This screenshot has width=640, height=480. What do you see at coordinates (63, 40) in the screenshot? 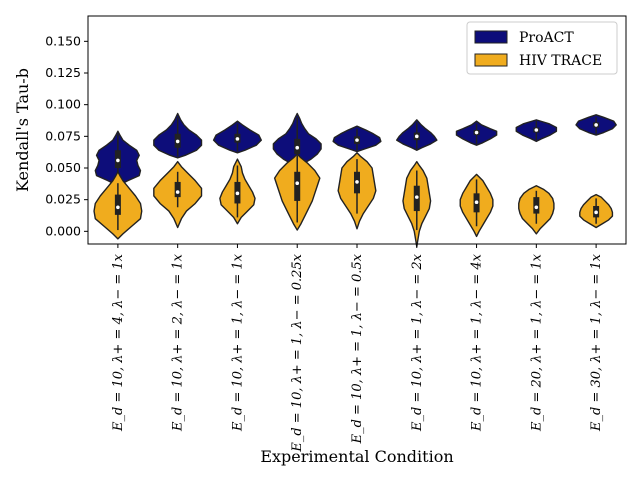
I see `y-tick-label: 0.150` at bounding box center [63, 40].